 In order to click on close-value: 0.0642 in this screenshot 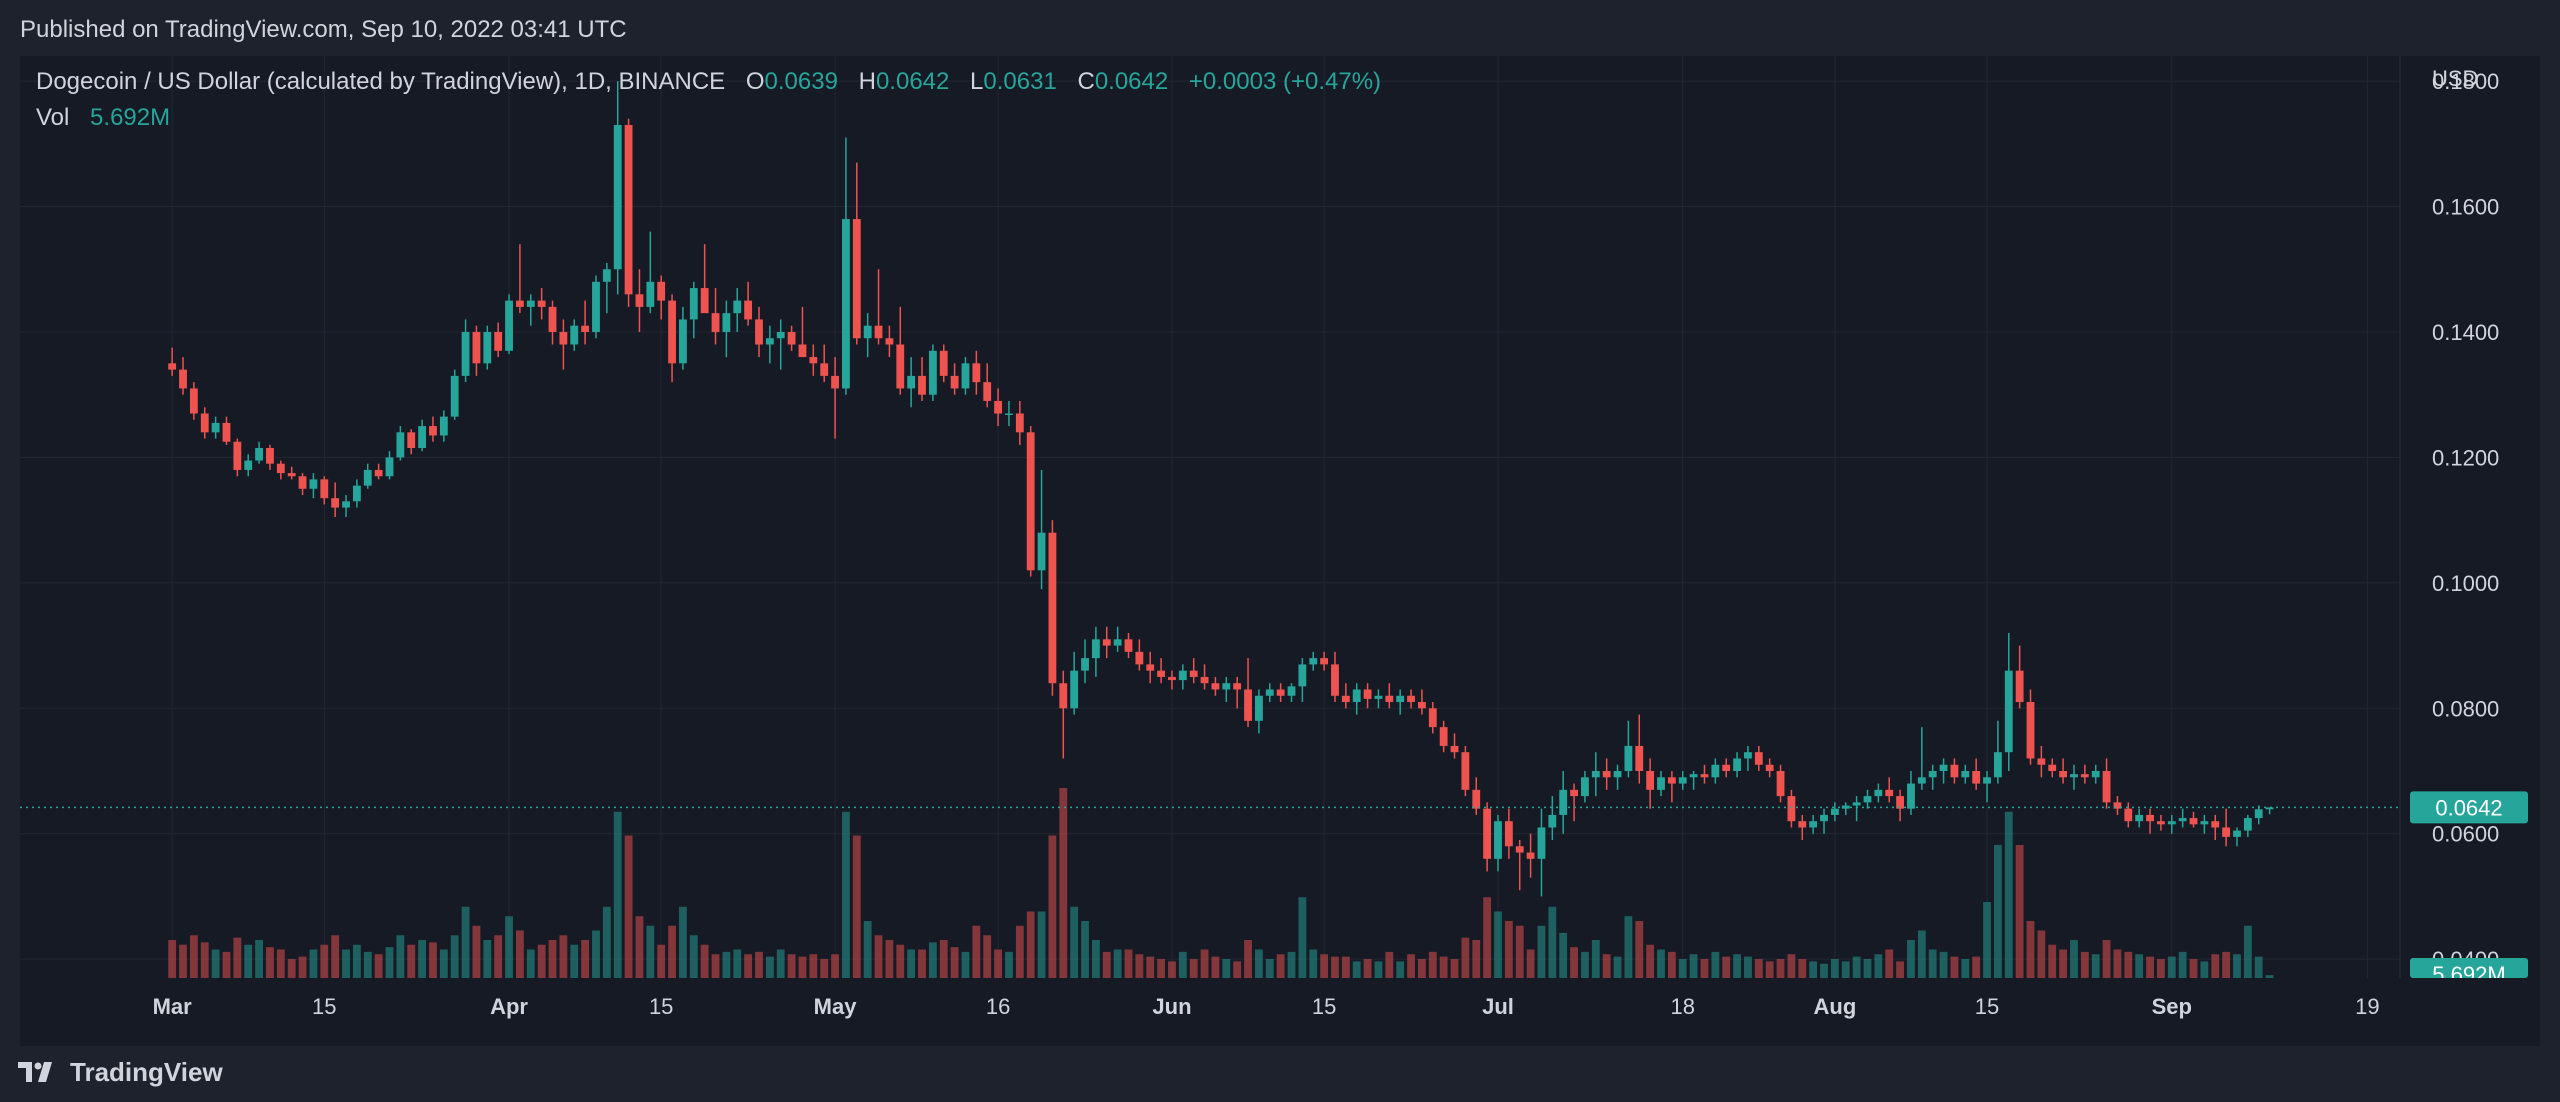, I will do `click(1131, 81)`.